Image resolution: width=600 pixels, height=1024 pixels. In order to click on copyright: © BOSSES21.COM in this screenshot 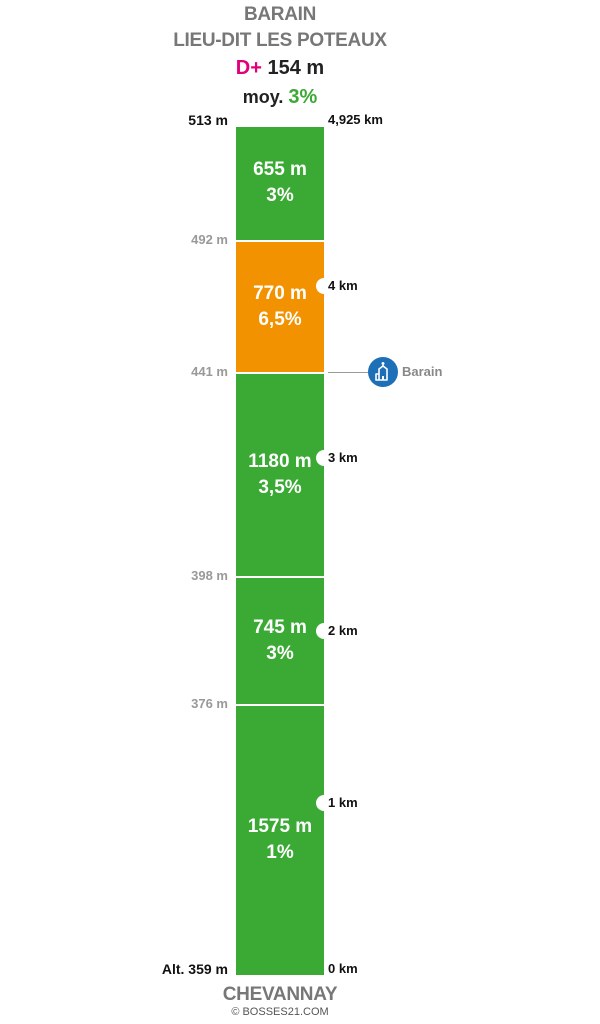, I will do `click(280, 1012)`.